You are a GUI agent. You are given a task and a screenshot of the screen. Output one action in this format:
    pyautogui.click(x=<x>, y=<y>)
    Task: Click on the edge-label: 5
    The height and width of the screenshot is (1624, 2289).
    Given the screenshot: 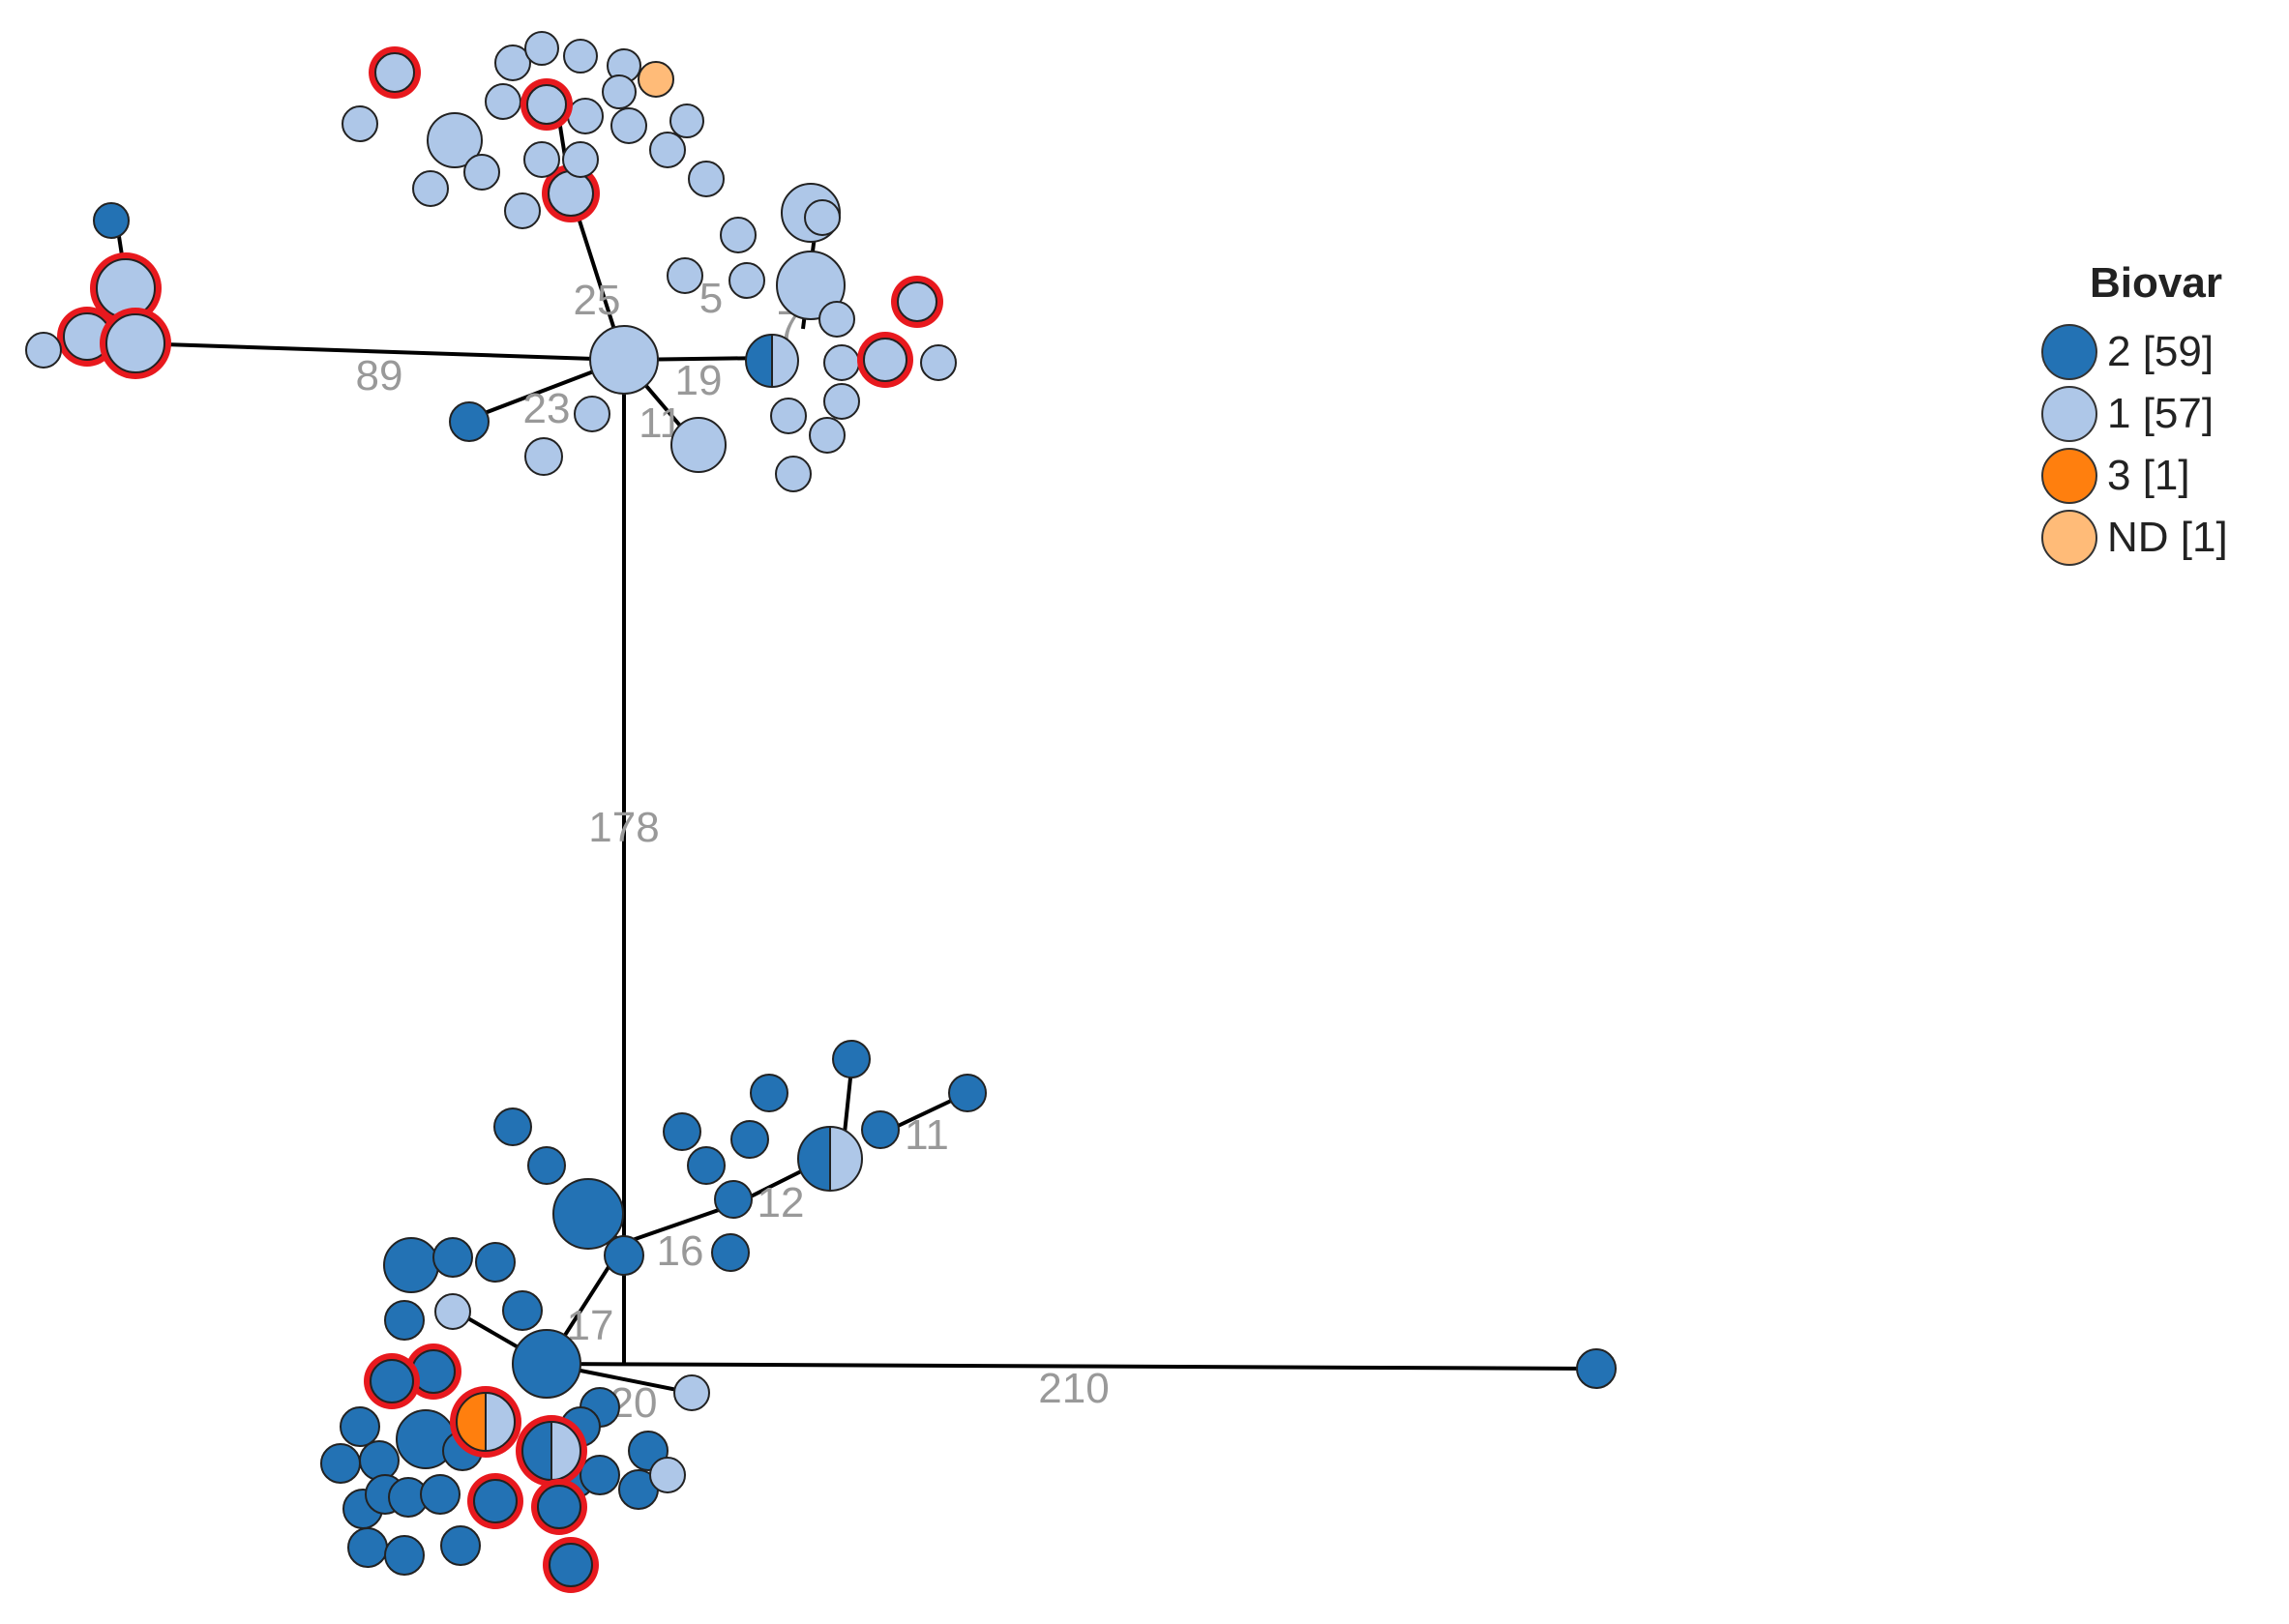 What is the action you would take?
    pyautogui.click(x=711, y=299)
    